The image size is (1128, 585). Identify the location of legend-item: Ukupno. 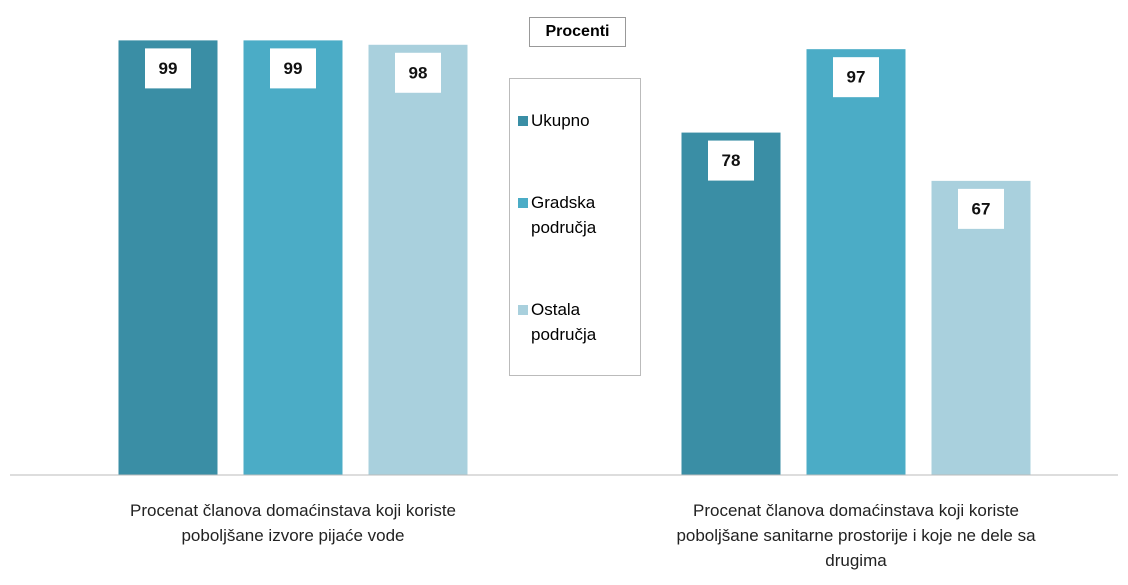
(576, 120).